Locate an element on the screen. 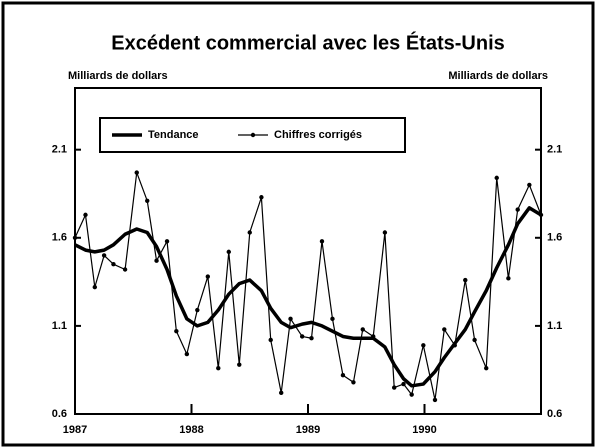 The height and width of the screenshot is (448, 596). y2-tick-label: 1.1 is located at coordinates (554, 326).